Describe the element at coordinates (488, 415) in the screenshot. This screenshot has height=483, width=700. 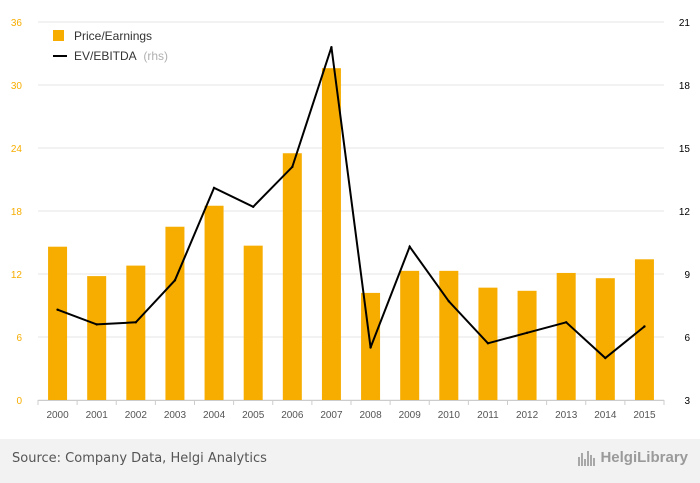
I see `x-tick-label: 2011` at that location.